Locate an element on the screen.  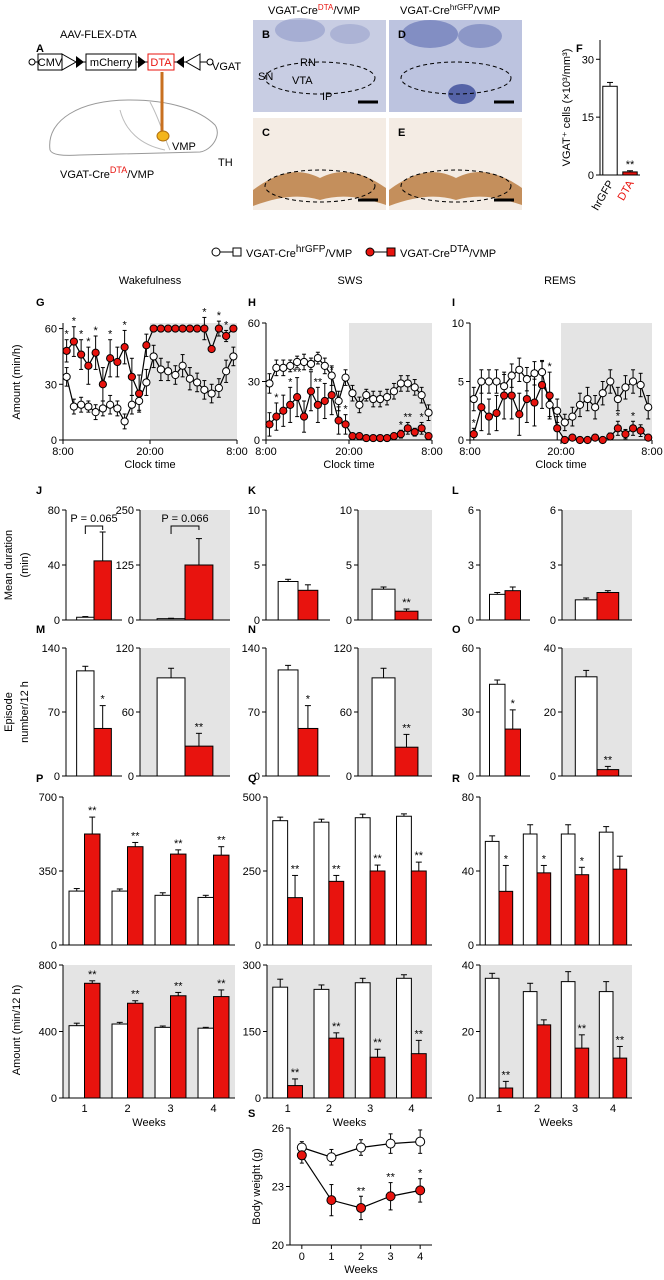
region-label: RN is located at coordinates (308, 63).